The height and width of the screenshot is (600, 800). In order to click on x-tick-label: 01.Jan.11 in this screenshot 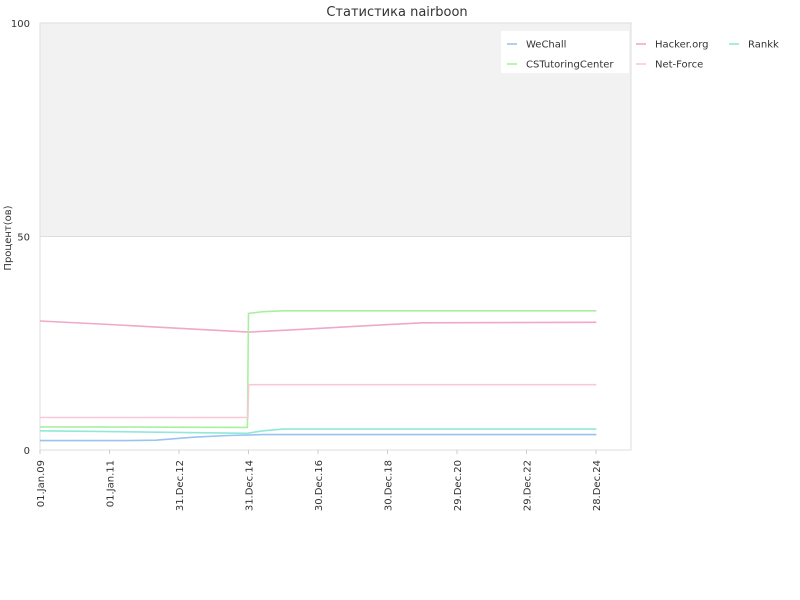, I will do `click(111, 483)`.